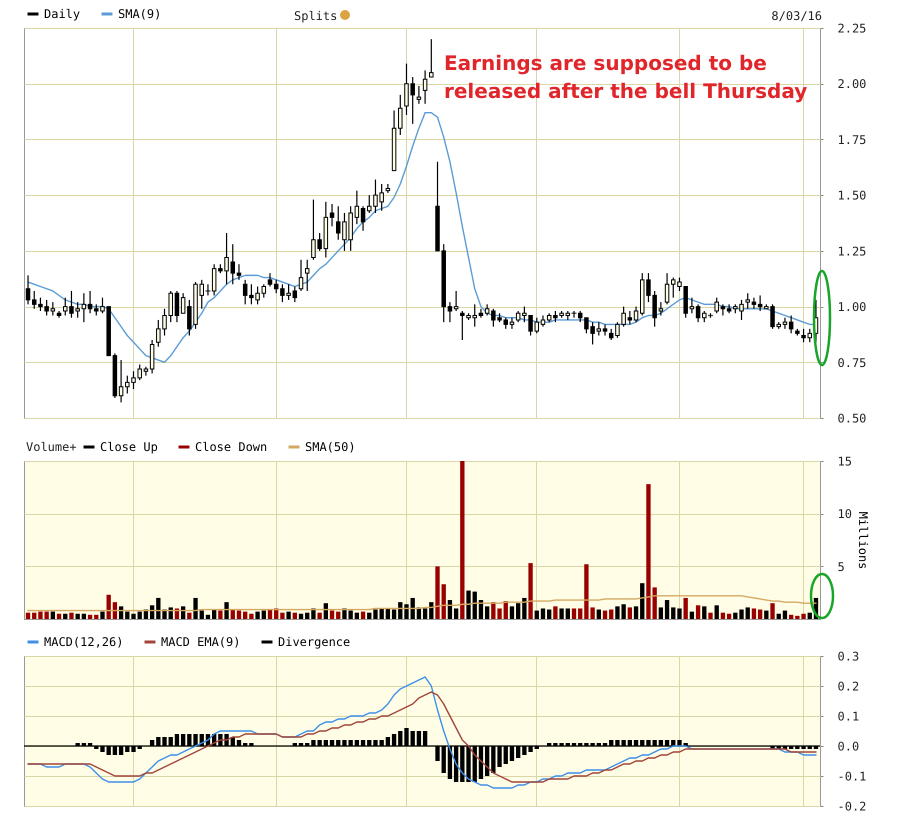 The image size is (904, 827). I want to click on y-tick-label: 0.75, so click(852, 363).